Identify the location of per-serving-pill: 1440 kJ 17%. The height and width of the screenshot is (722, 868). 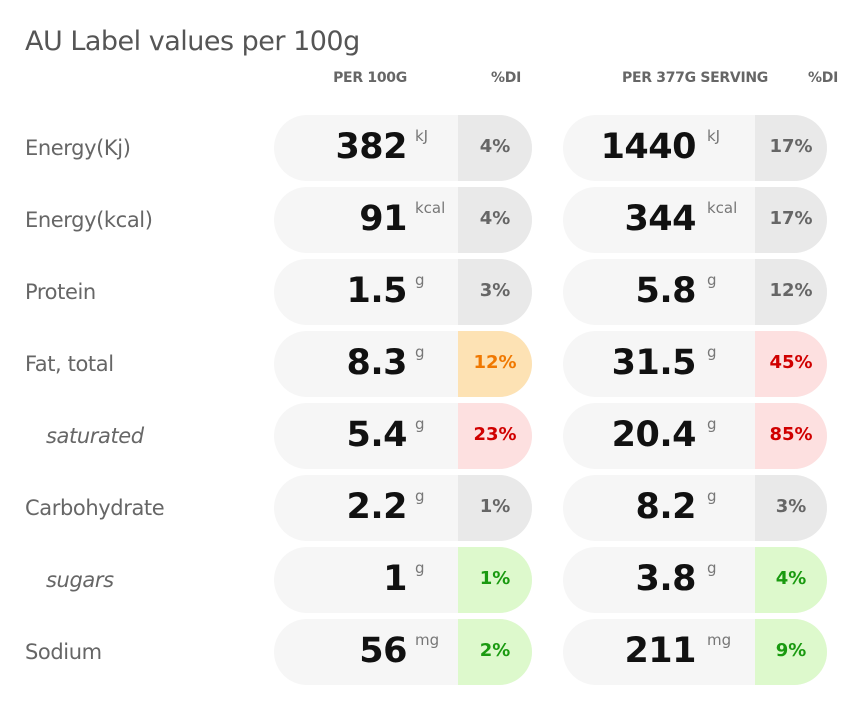
(695, 148).